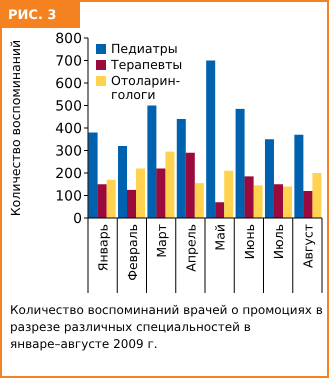  What do you see at coordinates (68, 84) in the screenshot?
I see `y-tick-label: 600` at bounding box center [68, 84].